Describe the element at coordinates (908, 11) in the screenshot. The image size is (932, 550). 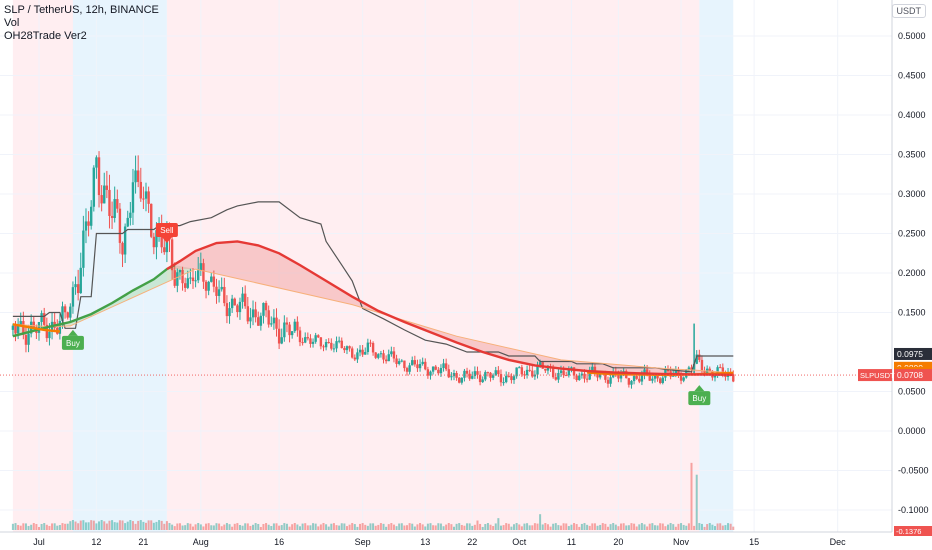
I see `currency-button: USDT` at that location.